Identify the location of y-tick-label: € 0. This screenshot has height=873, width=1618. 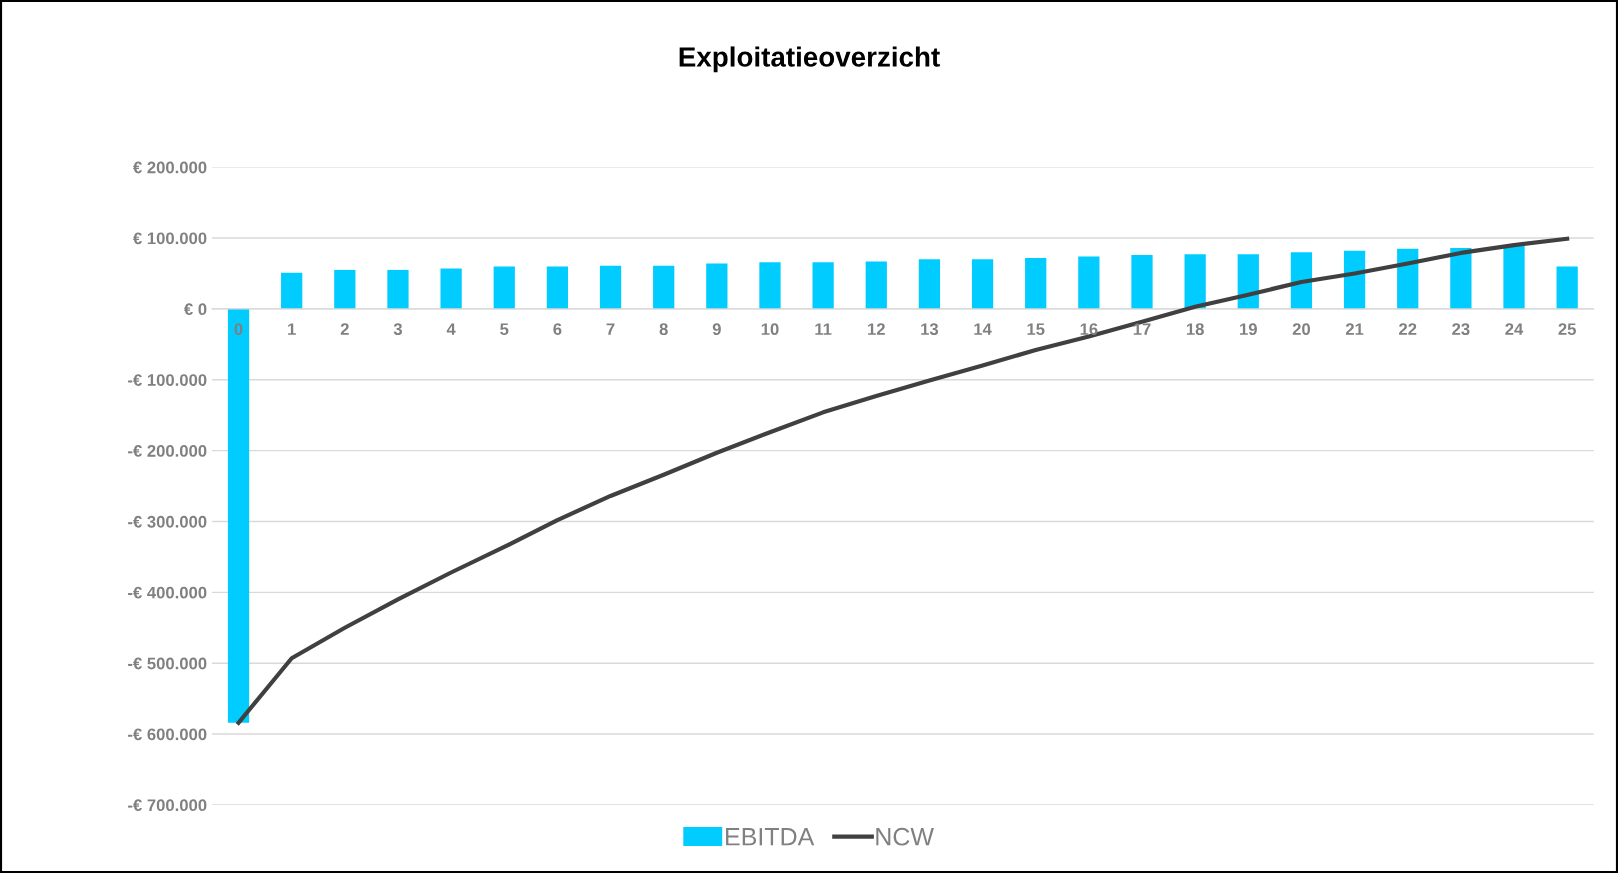
(195, 309).